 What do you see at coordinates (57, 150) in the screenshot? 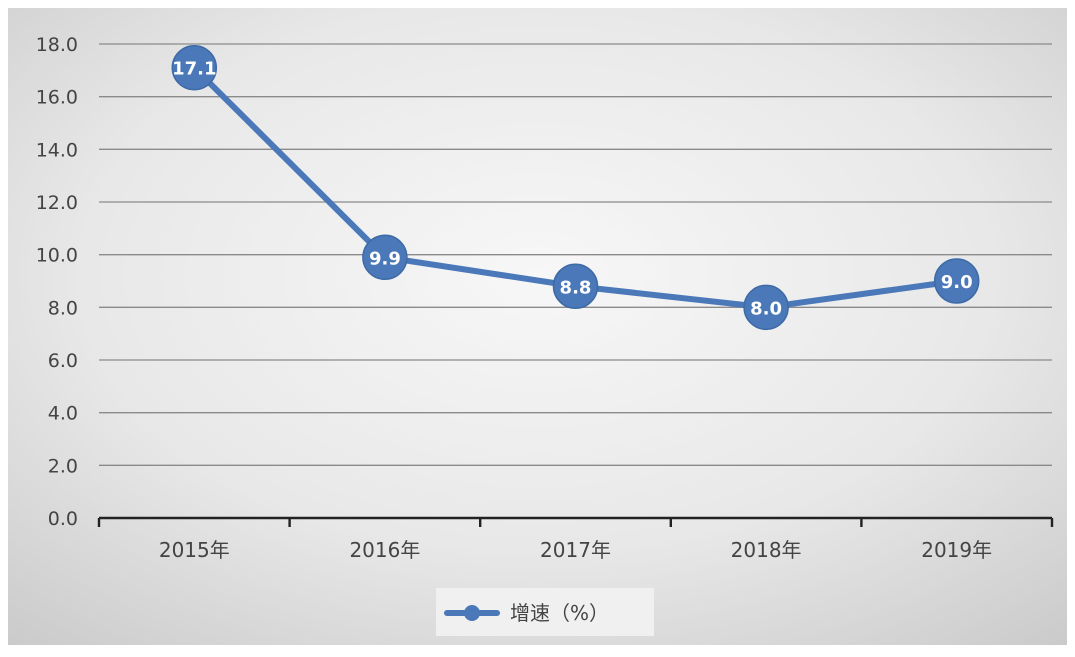
I see `y-tick-label: 14.0` at bounding box center [57, 150].